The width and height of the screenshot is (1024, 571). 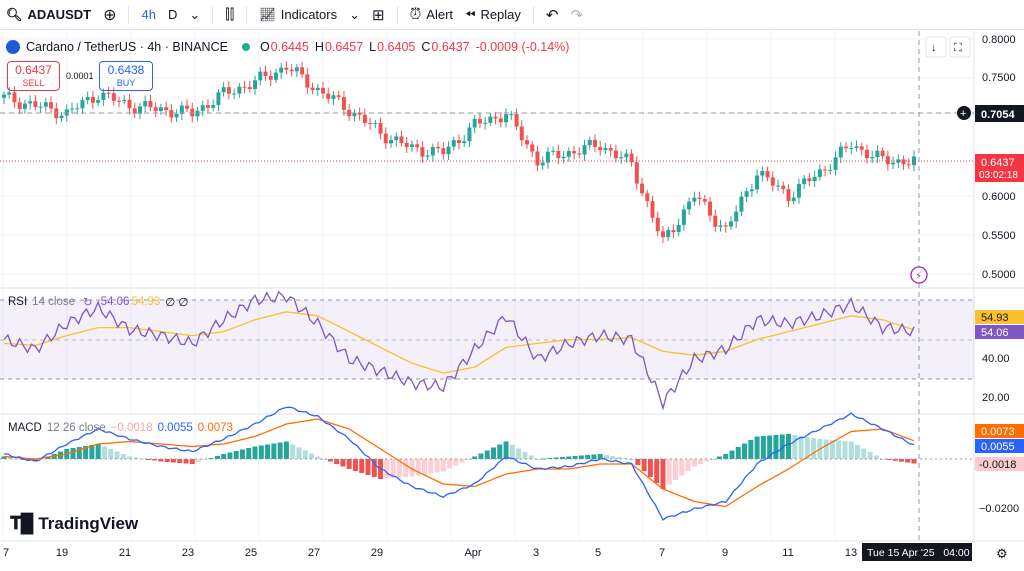 I want to click on undo-button: ↶, so click(x=552, y=15).